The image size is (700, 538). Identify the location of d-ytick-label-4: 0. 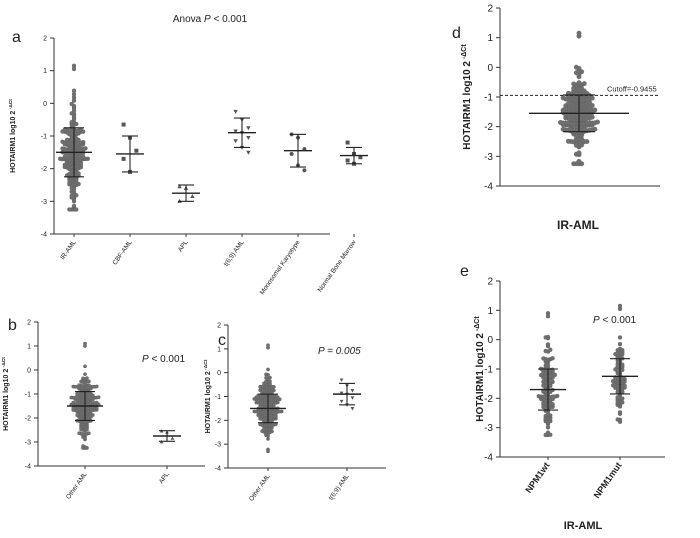
(490, 68).